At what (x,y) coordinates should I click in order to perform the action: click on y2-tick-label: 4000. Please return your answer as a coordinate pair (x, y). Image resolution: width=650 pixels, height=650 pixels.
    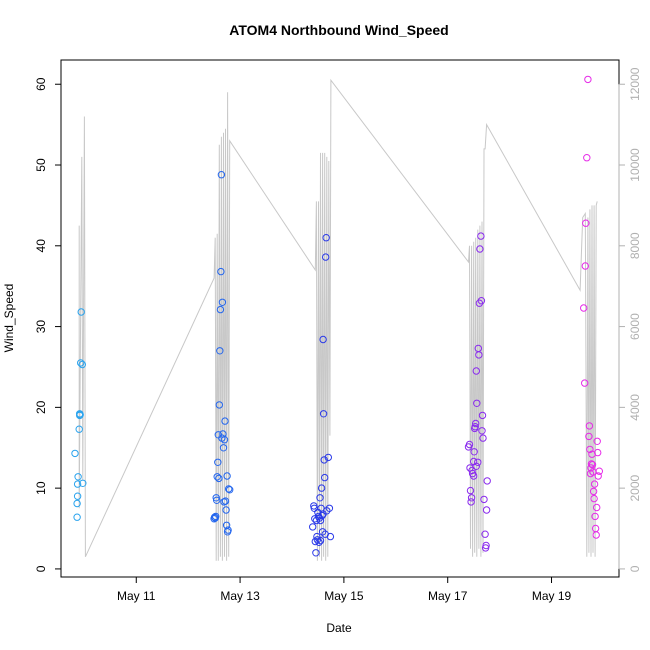
    Looking at the image, I should click on (635, 407).